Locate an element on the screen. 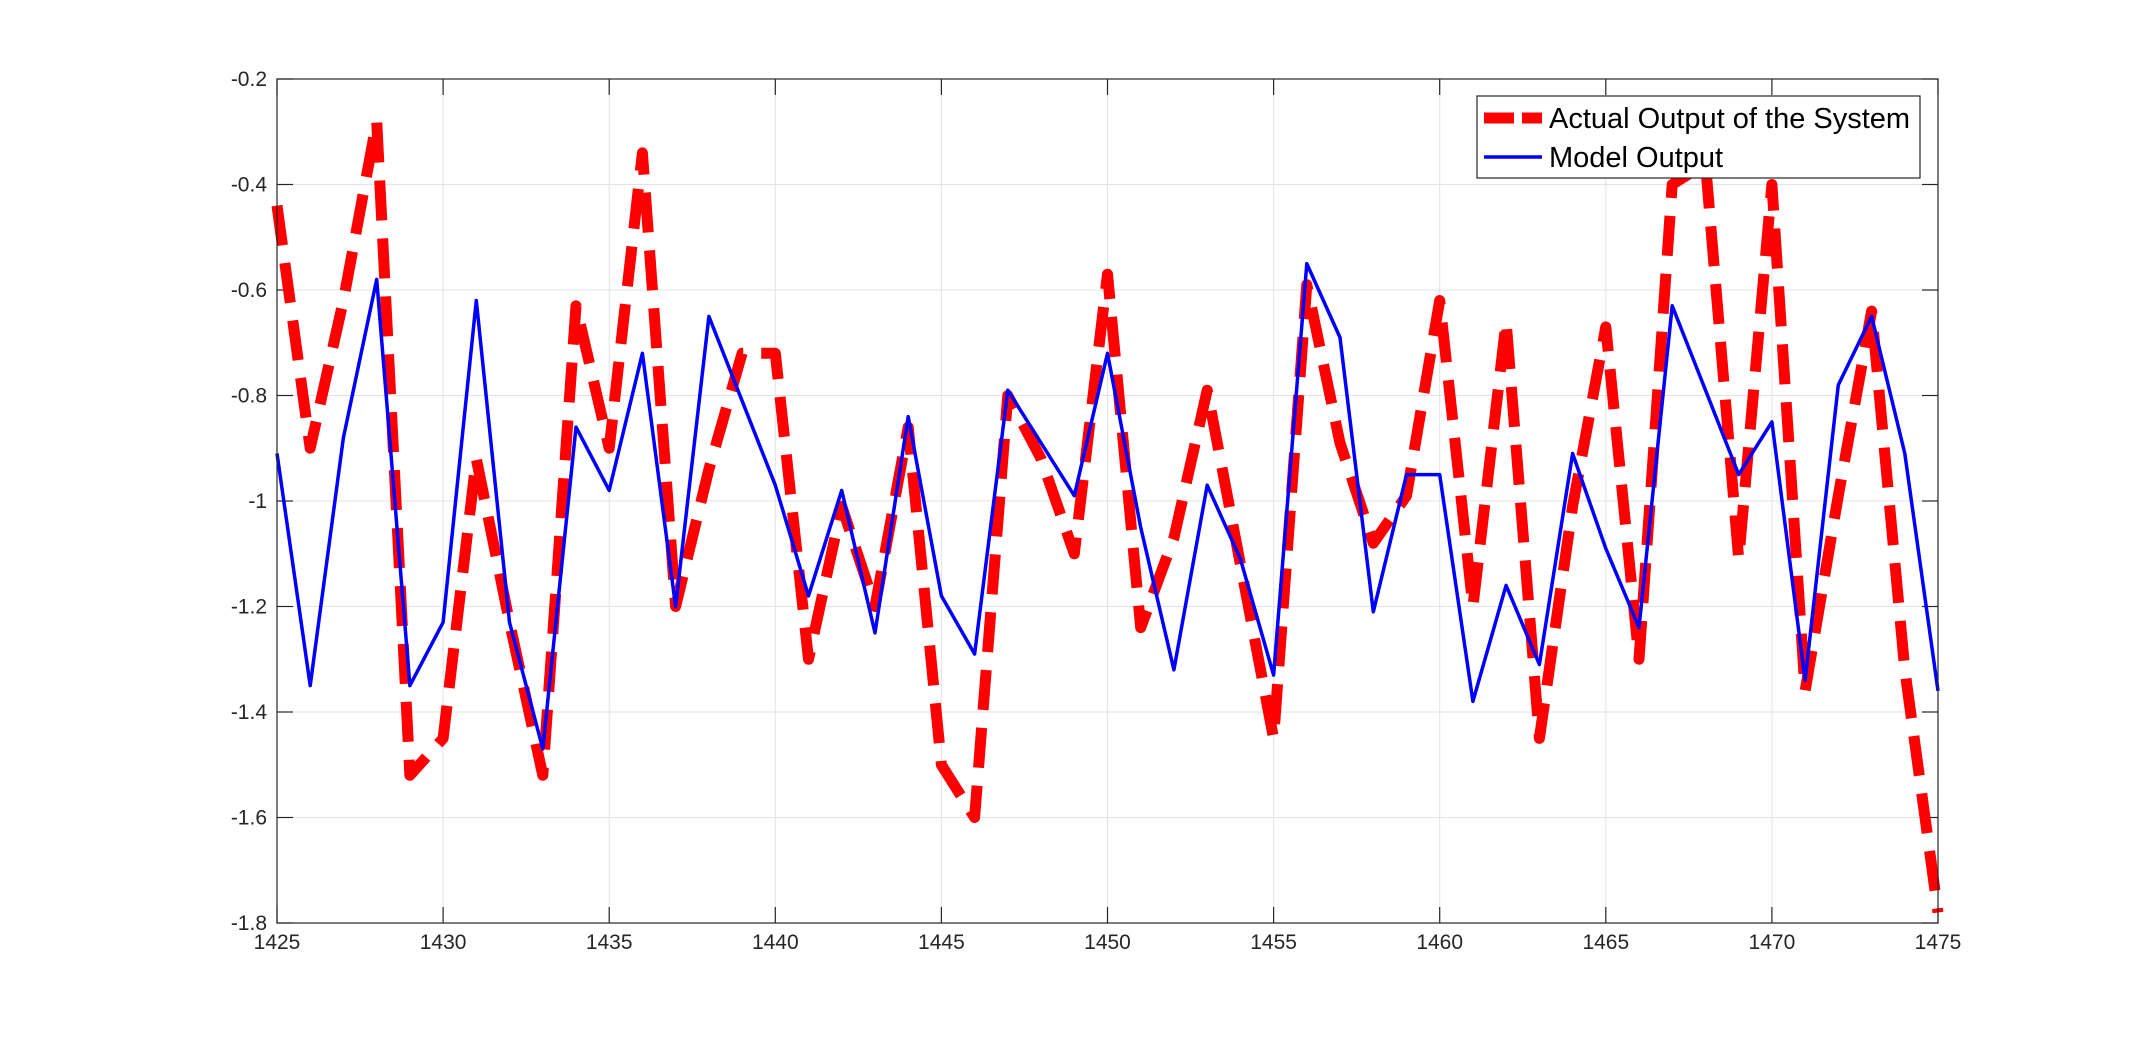 The width and height of the screenshot is (2134, 1039). legend: Actual Output of the System Model Output is located at coordinates (1698, 137).